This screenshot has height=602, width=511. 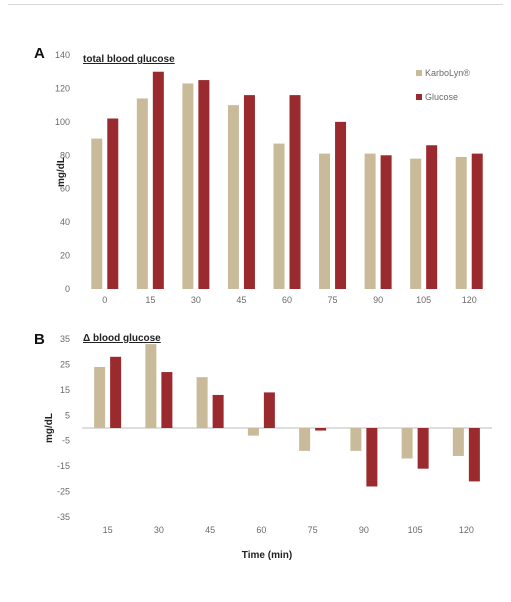 What do you see at coordinates (65, 256) in the screenshot?
I see `y-tick-label: 20` at bounding box center [65, 256].